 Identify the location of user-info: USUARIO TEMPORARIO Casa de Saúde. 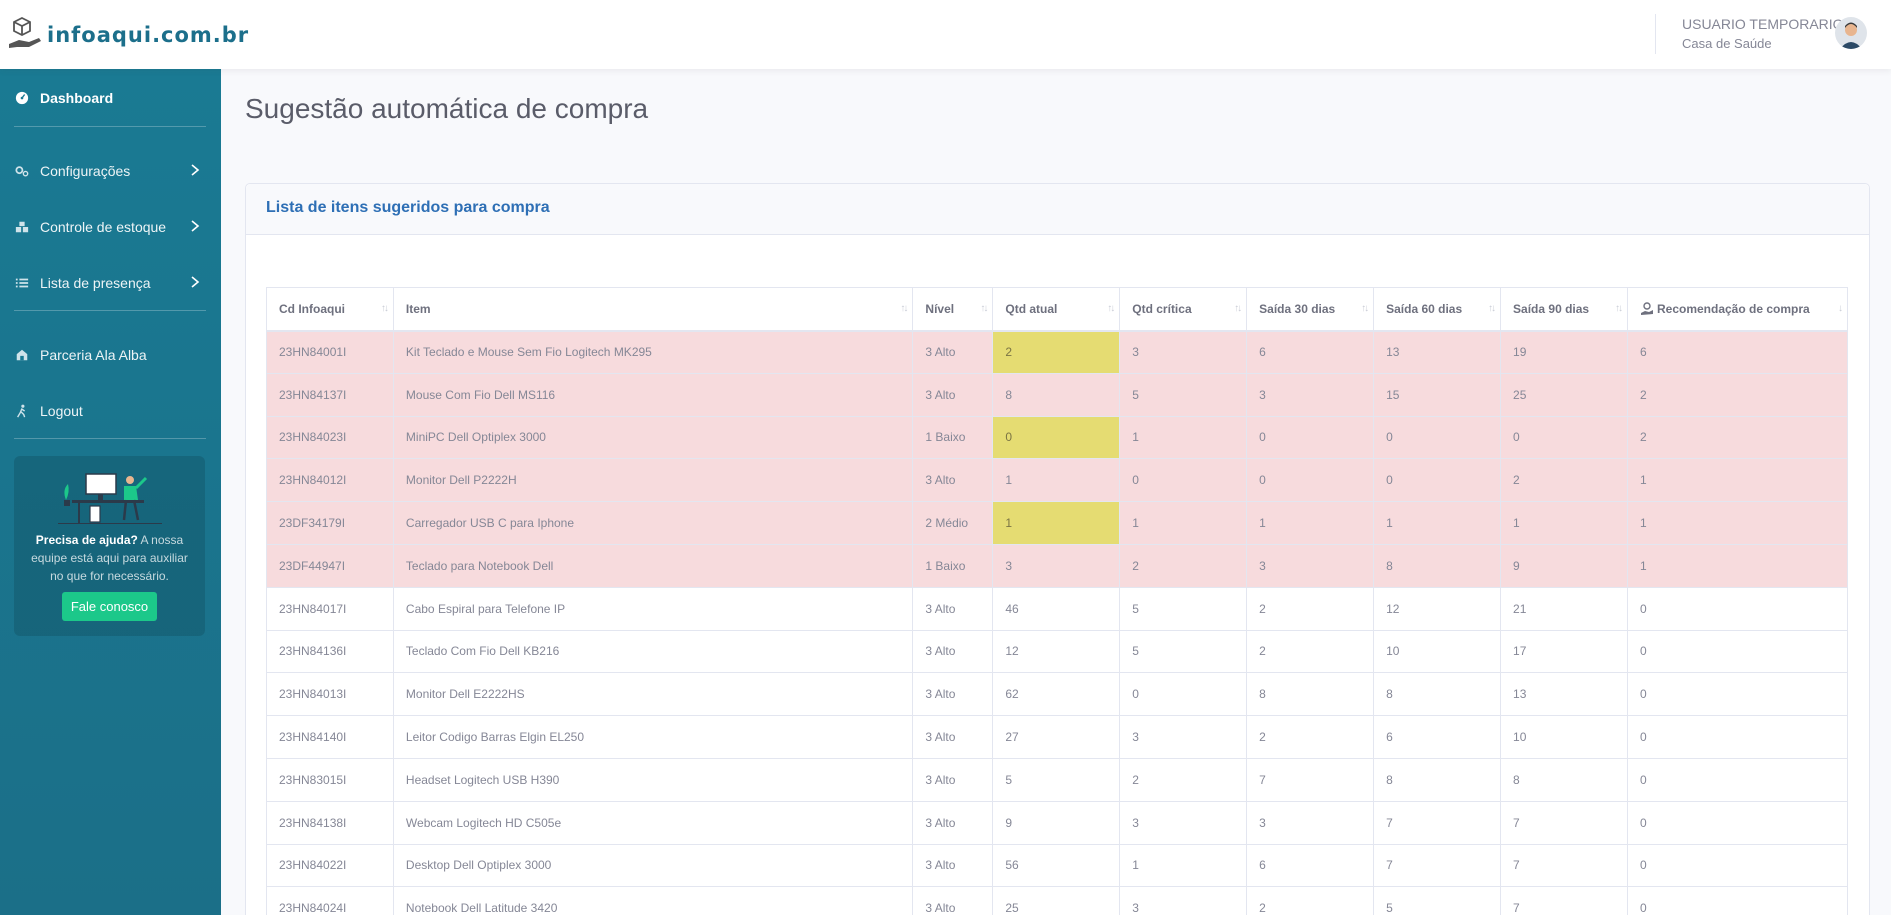
(1763, 34).